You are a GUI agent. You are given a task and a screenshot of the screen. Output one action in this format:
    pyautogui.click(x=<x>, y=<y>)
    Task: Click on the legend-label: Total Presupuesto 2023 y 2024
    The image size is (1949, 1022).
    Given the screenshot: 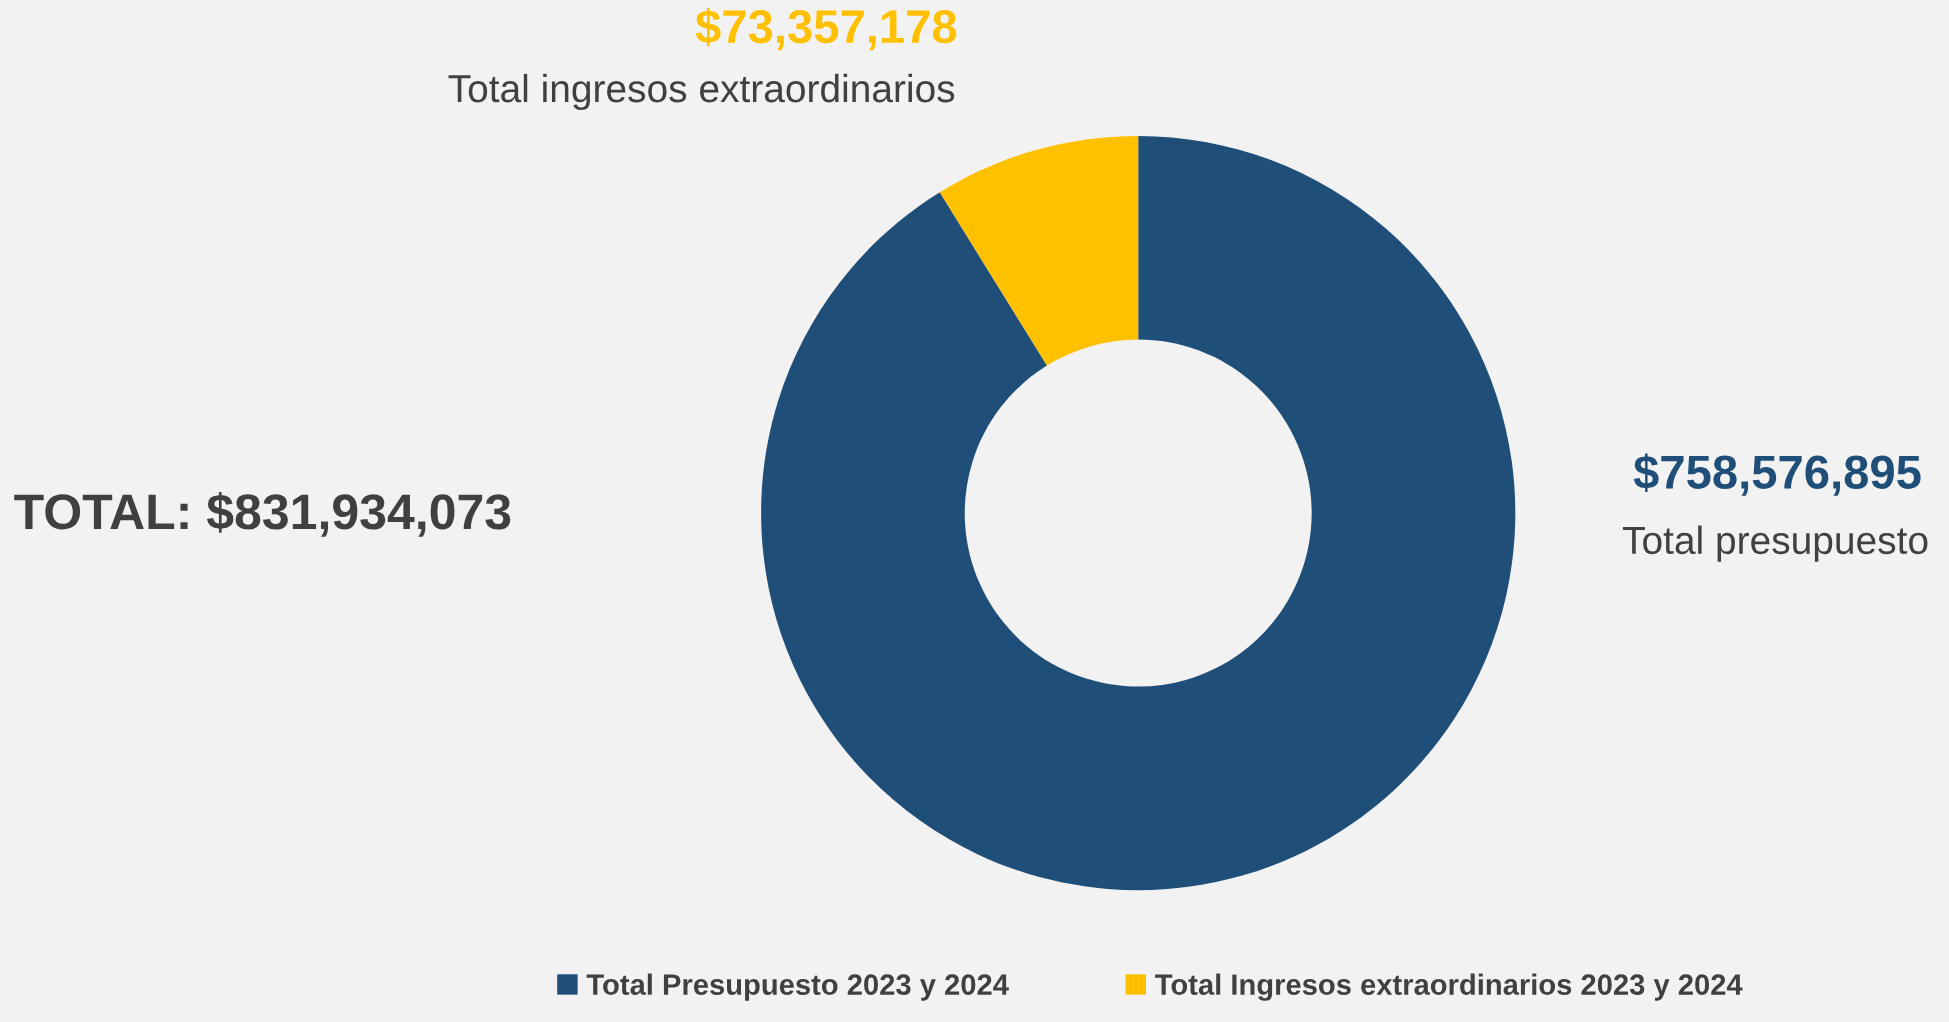 What is the action you would take?
    pyautogui.click(x=797, y=987)
    